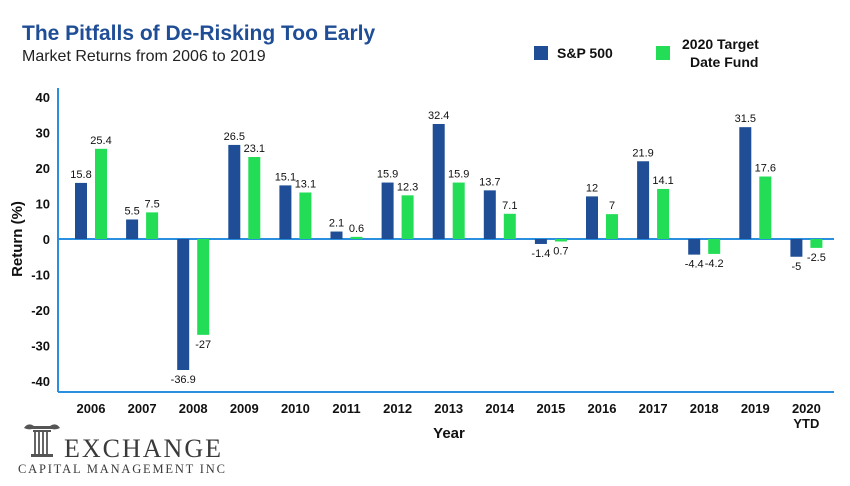 This screenshot has width=850, height=486. What do you see at coordinates (131, 211) in the screenshot?
I see `data-label-sp500: 5.5` at bounding box center [131, 211].